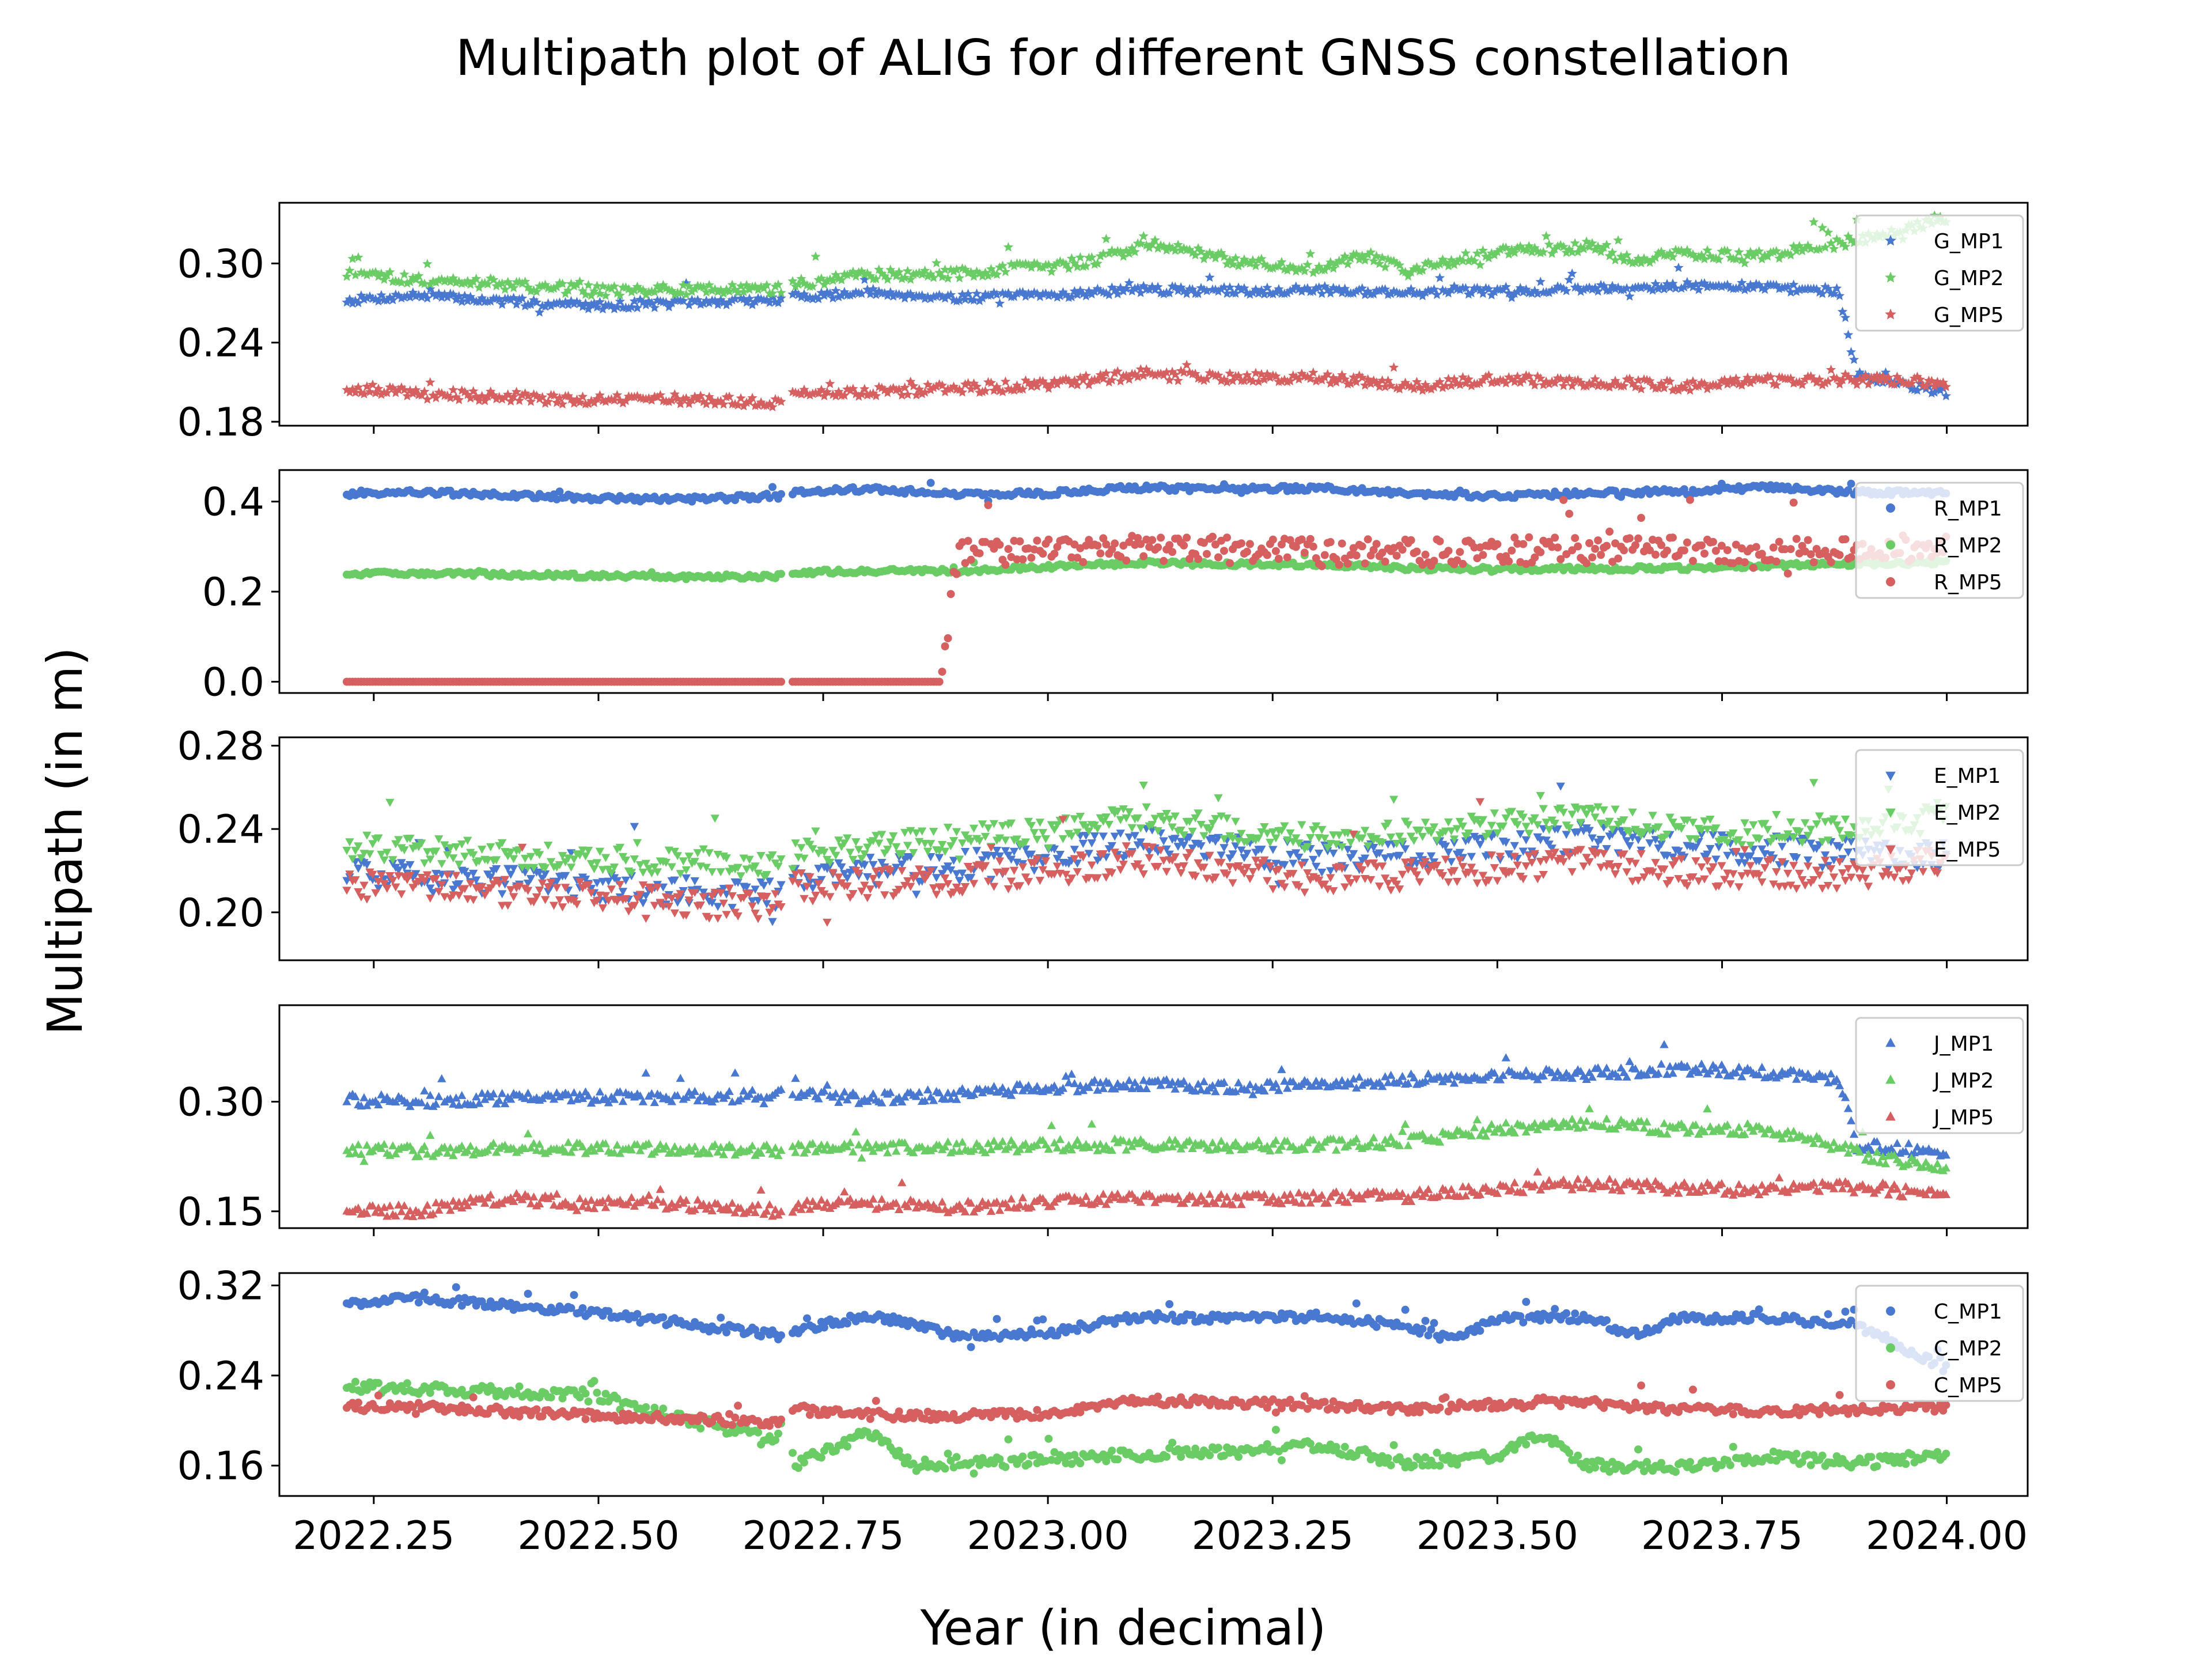 The width and height of the screenshot is (2212, 1659). I want to click on series-G_MP5, so click(1146, 385).